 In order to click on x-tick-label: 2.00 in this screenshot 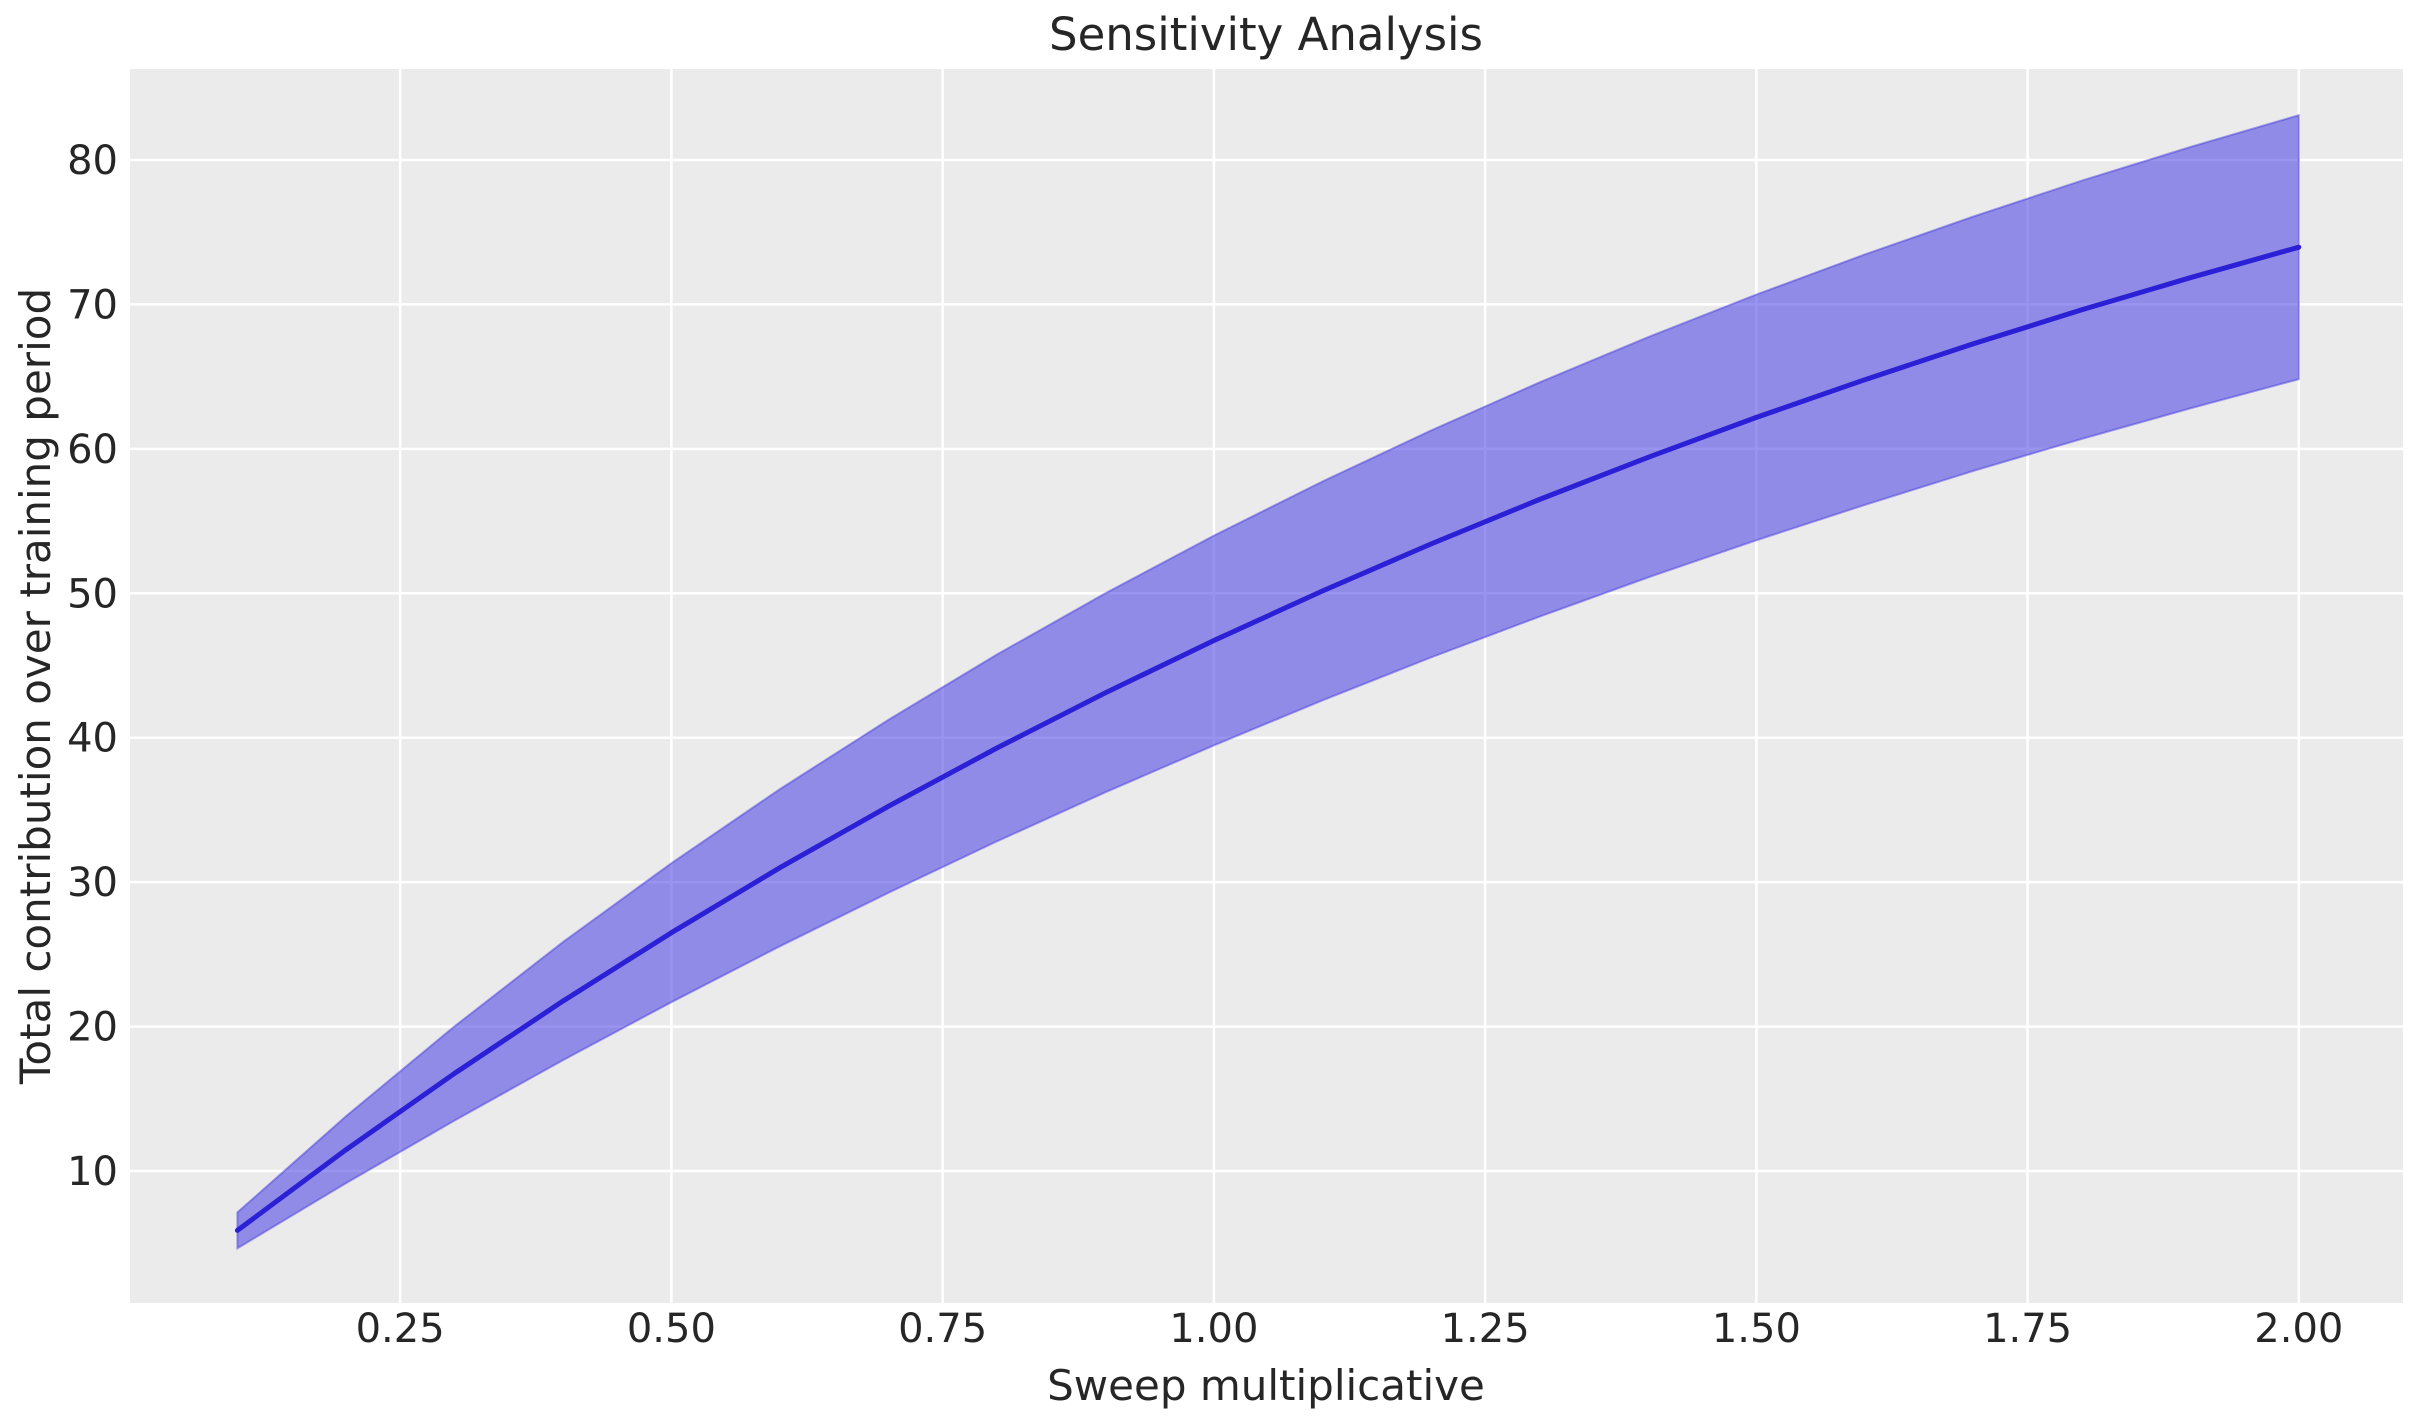, I will do `click(2298, 1329)`.